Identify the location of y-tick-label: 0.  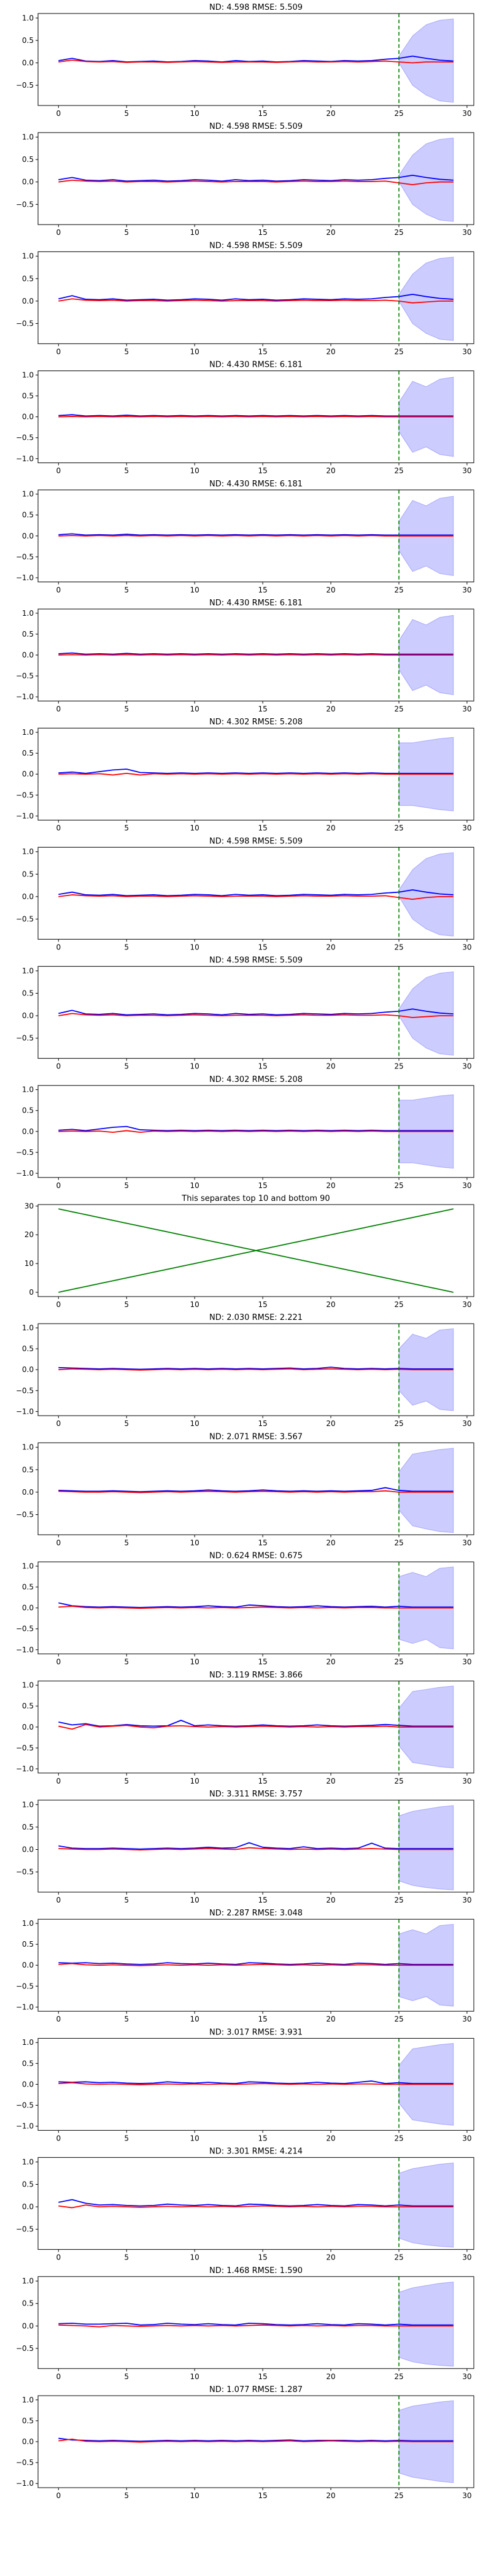
(32, 1292).